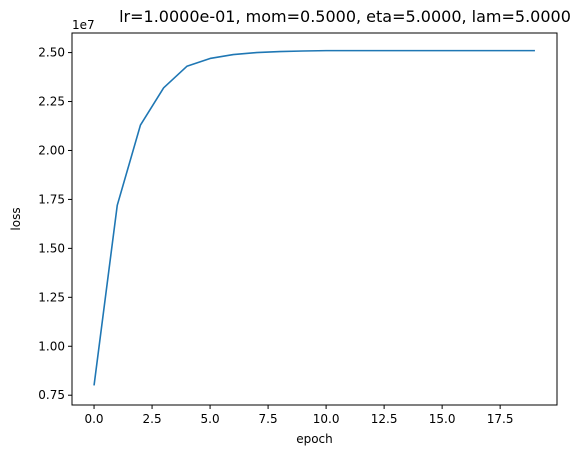 The width and height of the screenshot is (579, 455). Describe the element at coordinates (51, 102) in the screenshot. I see `y-tick-label: 2.25` at that location.